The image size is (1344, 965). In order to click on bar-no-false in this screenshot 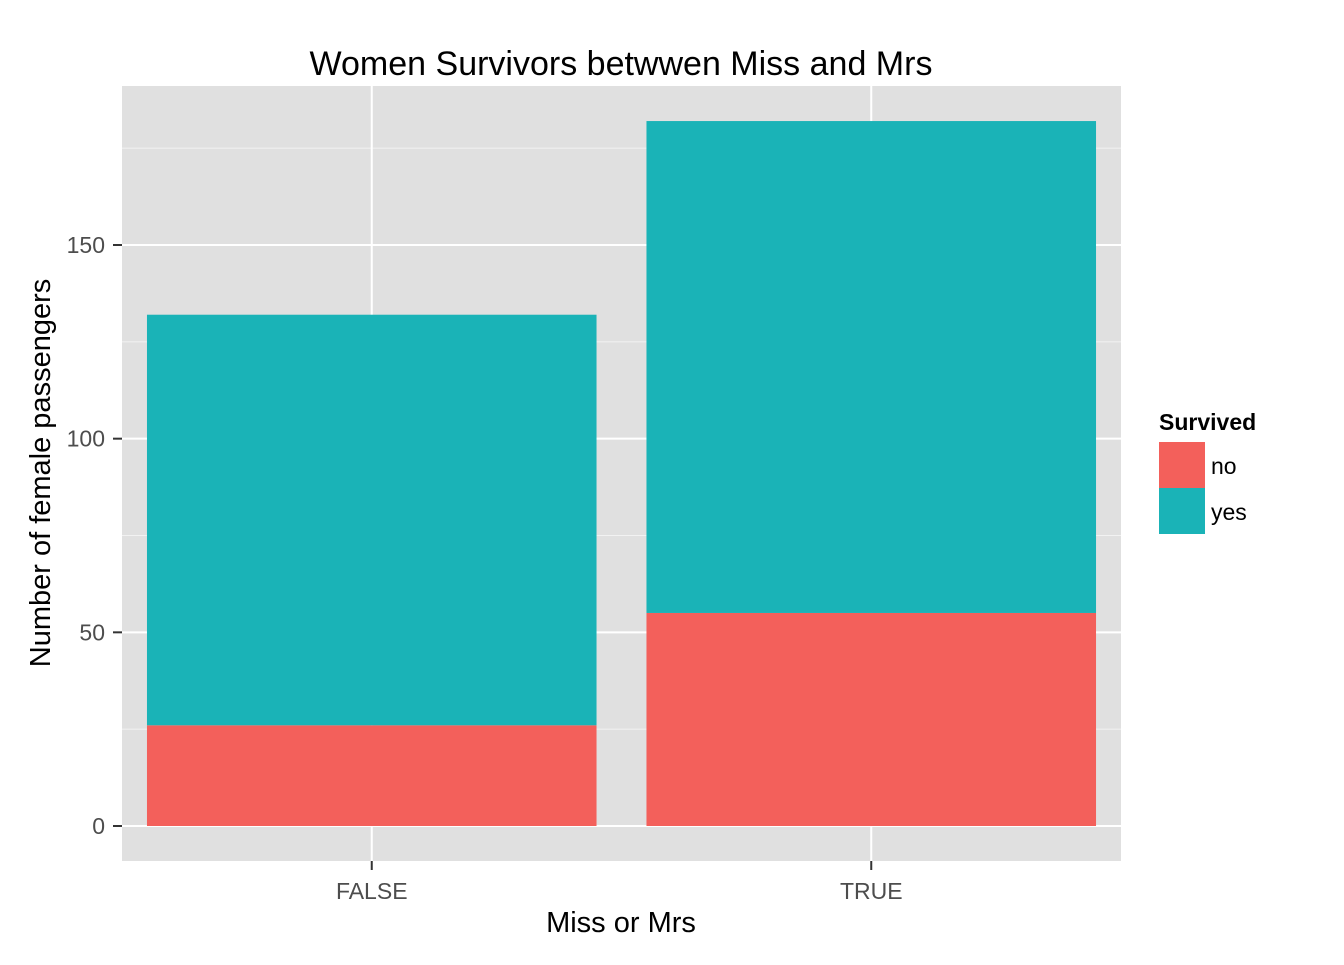, I will do `click(371, 775)`.